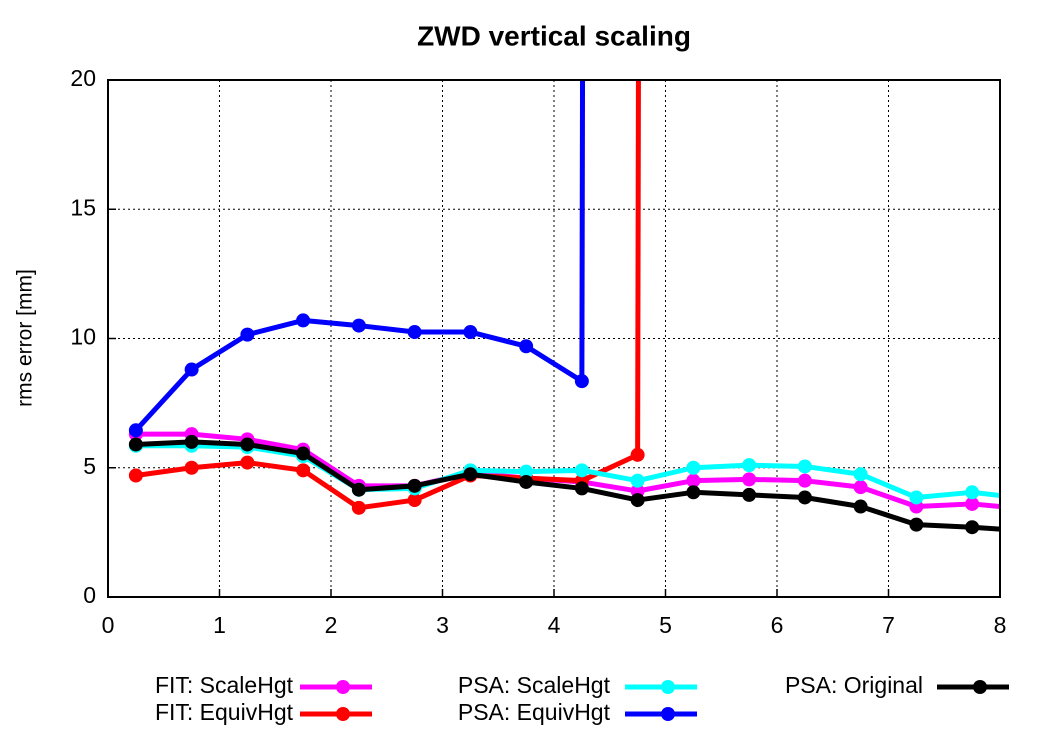  I want to click on x-tick-label: 0, so click(108, 625).